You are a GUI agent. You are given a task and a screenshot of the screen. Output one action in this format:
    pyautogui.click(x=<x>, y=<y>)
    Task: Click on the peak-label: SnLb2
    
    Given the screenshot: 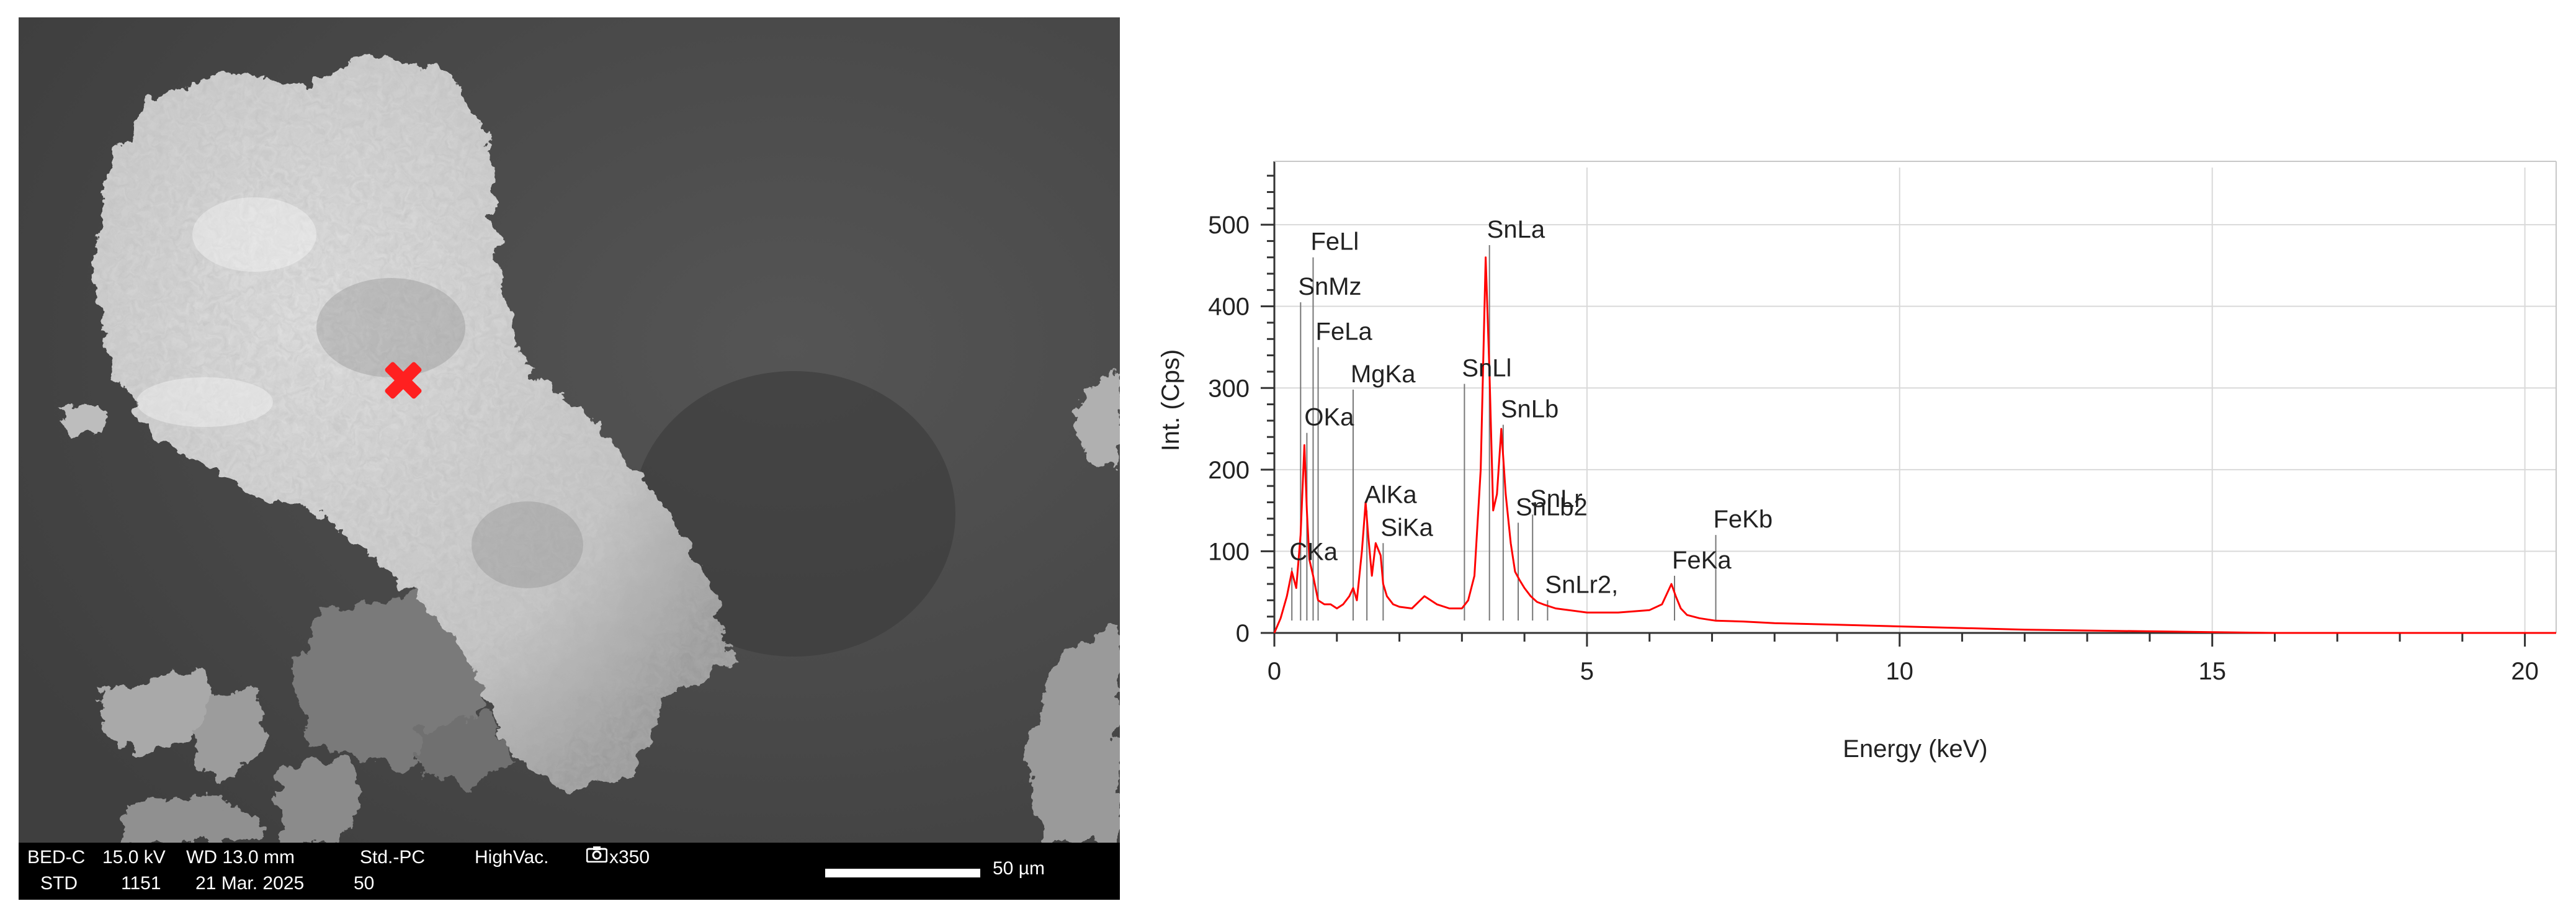 What is the action you would take?
    pyautogui.click(x=1552, y=507)
    